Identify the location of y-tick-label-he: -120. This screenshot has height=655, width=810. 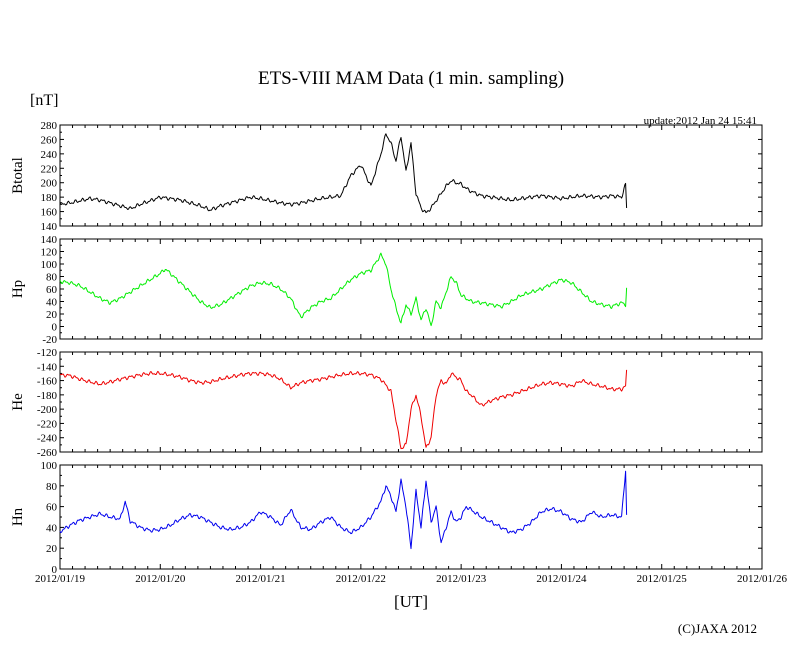
(47, 353).